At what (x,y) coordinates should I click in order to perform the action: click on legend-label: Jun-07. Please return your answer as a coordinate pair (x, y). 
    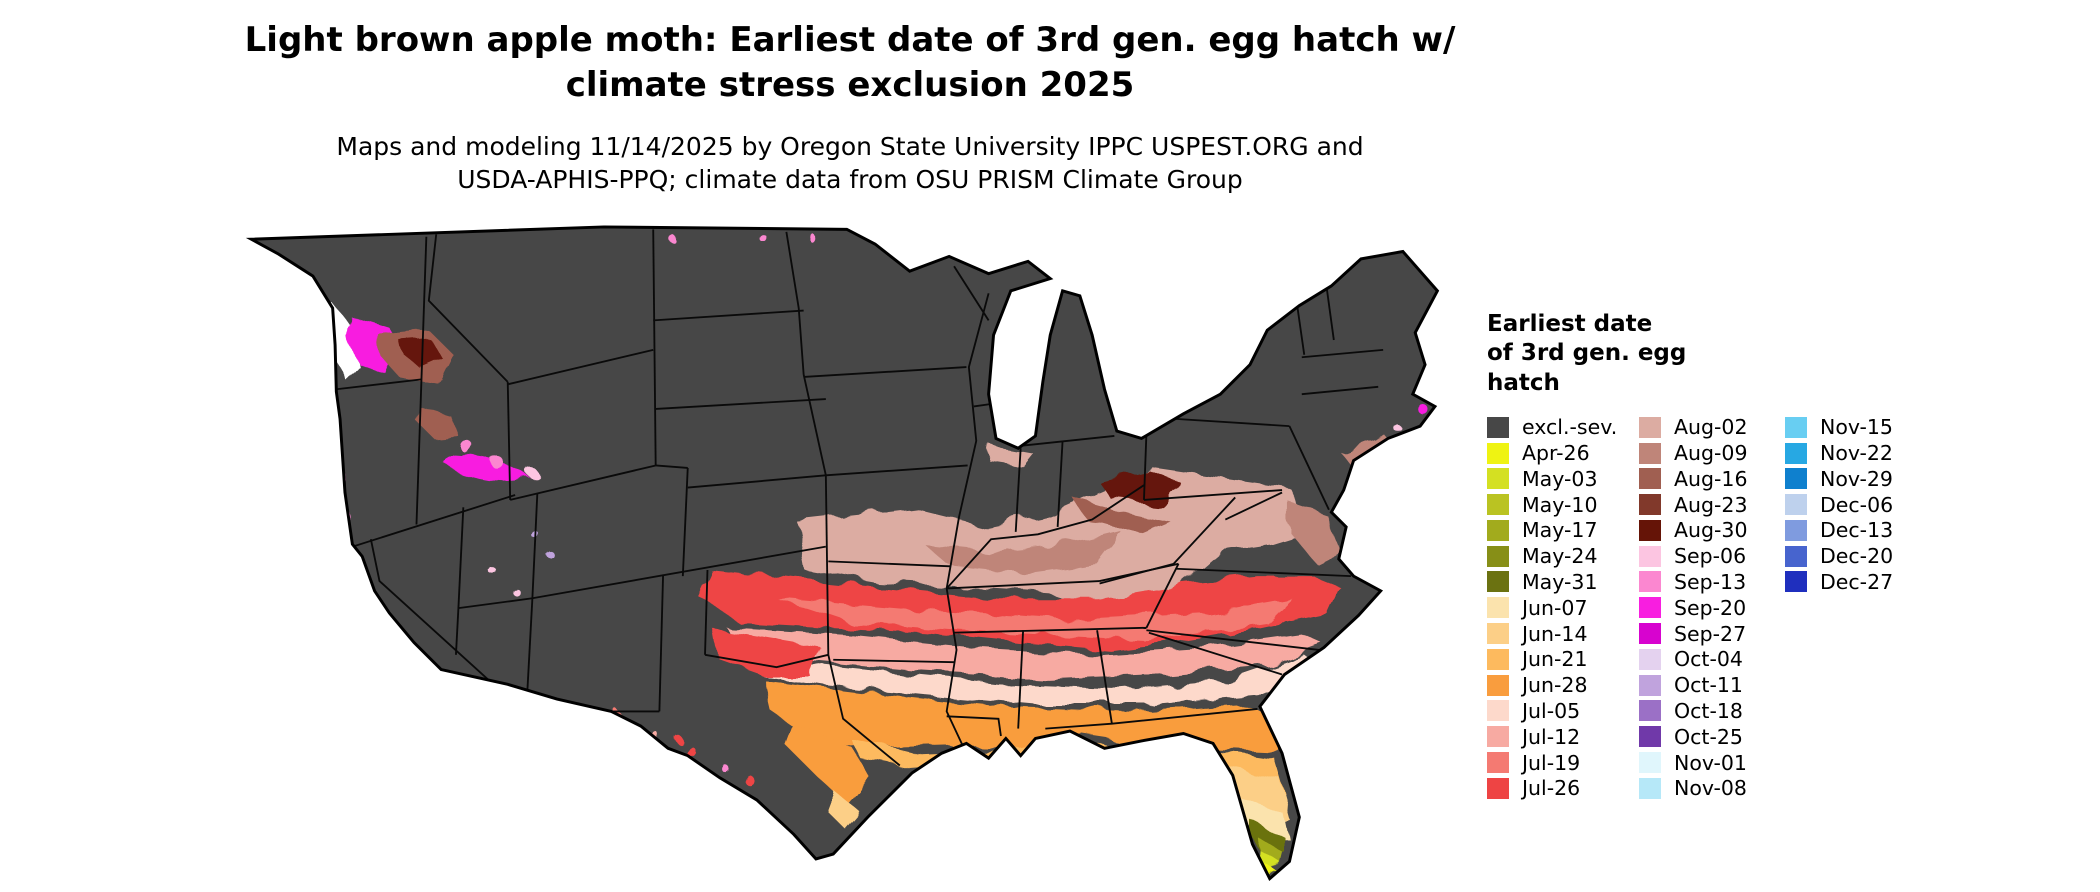
    Looking at the image, I should click on (1555, 607).